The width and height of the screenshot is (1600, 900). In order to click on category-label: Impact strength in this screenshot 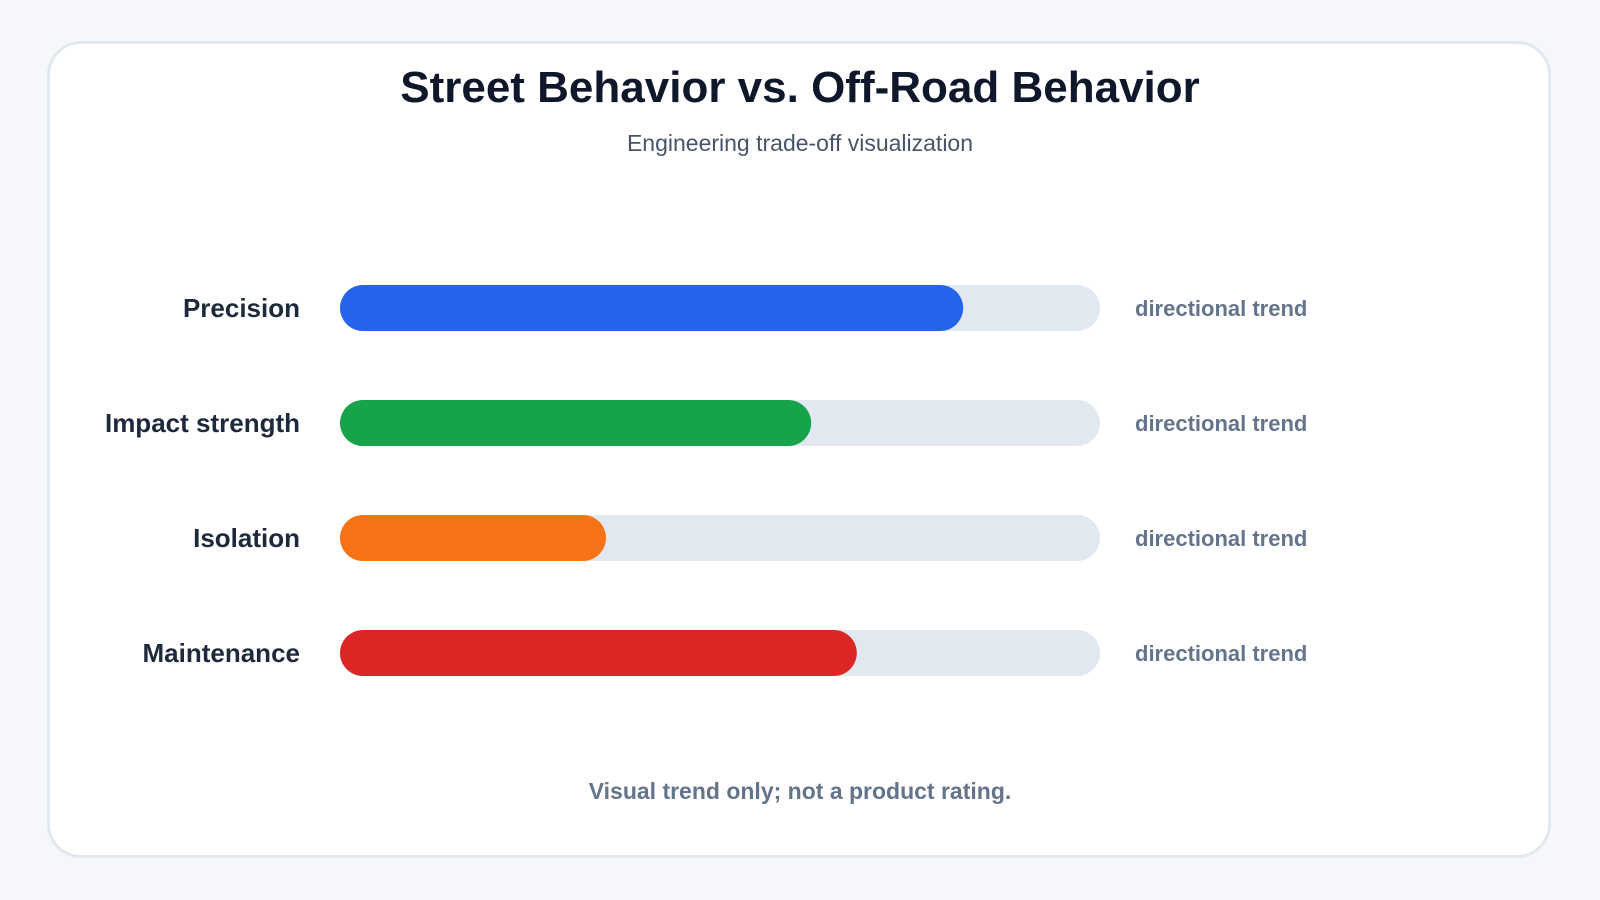, I will do `click(202, 423)`.